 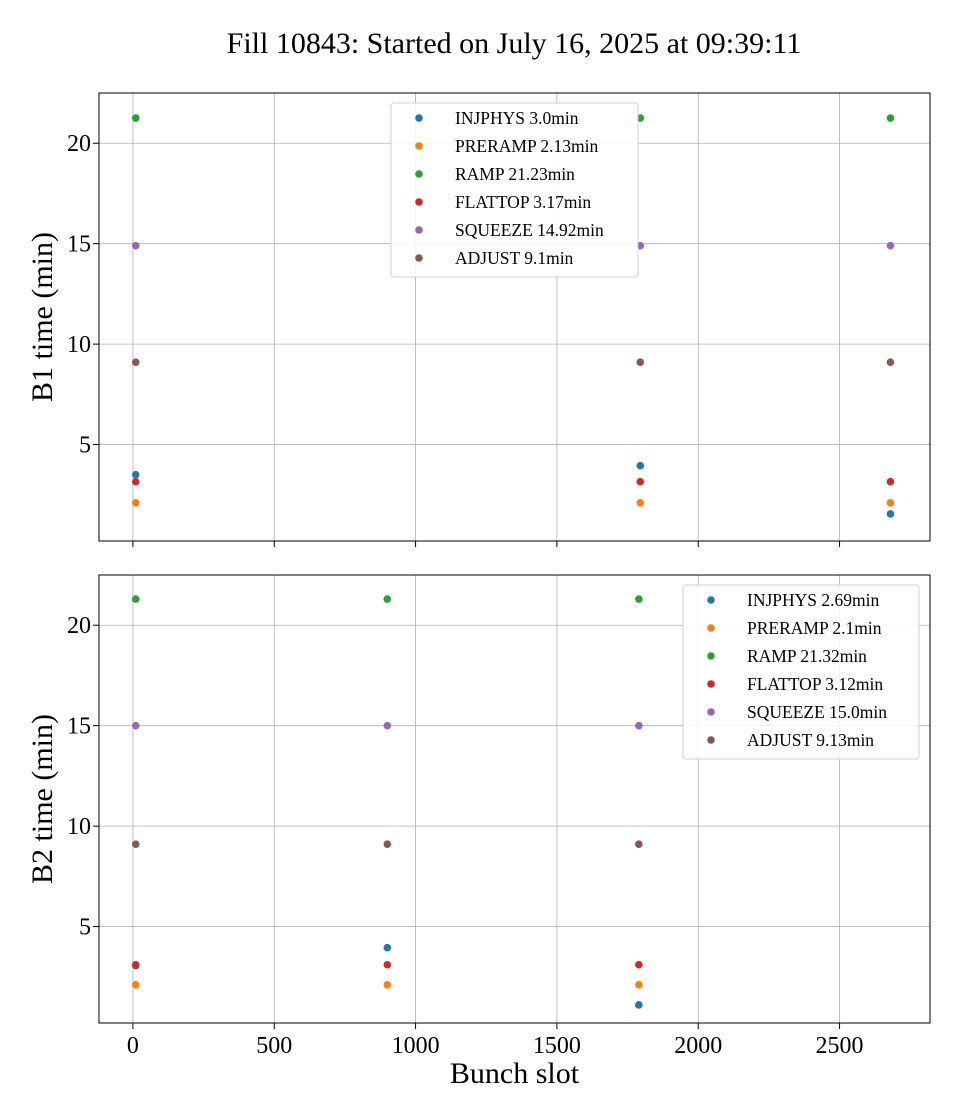 What do you see at coordinates (814, 628) in the screenshot?
I see `legend-entry: PRERAMP 2.1min` at bounding box center [814, 628].